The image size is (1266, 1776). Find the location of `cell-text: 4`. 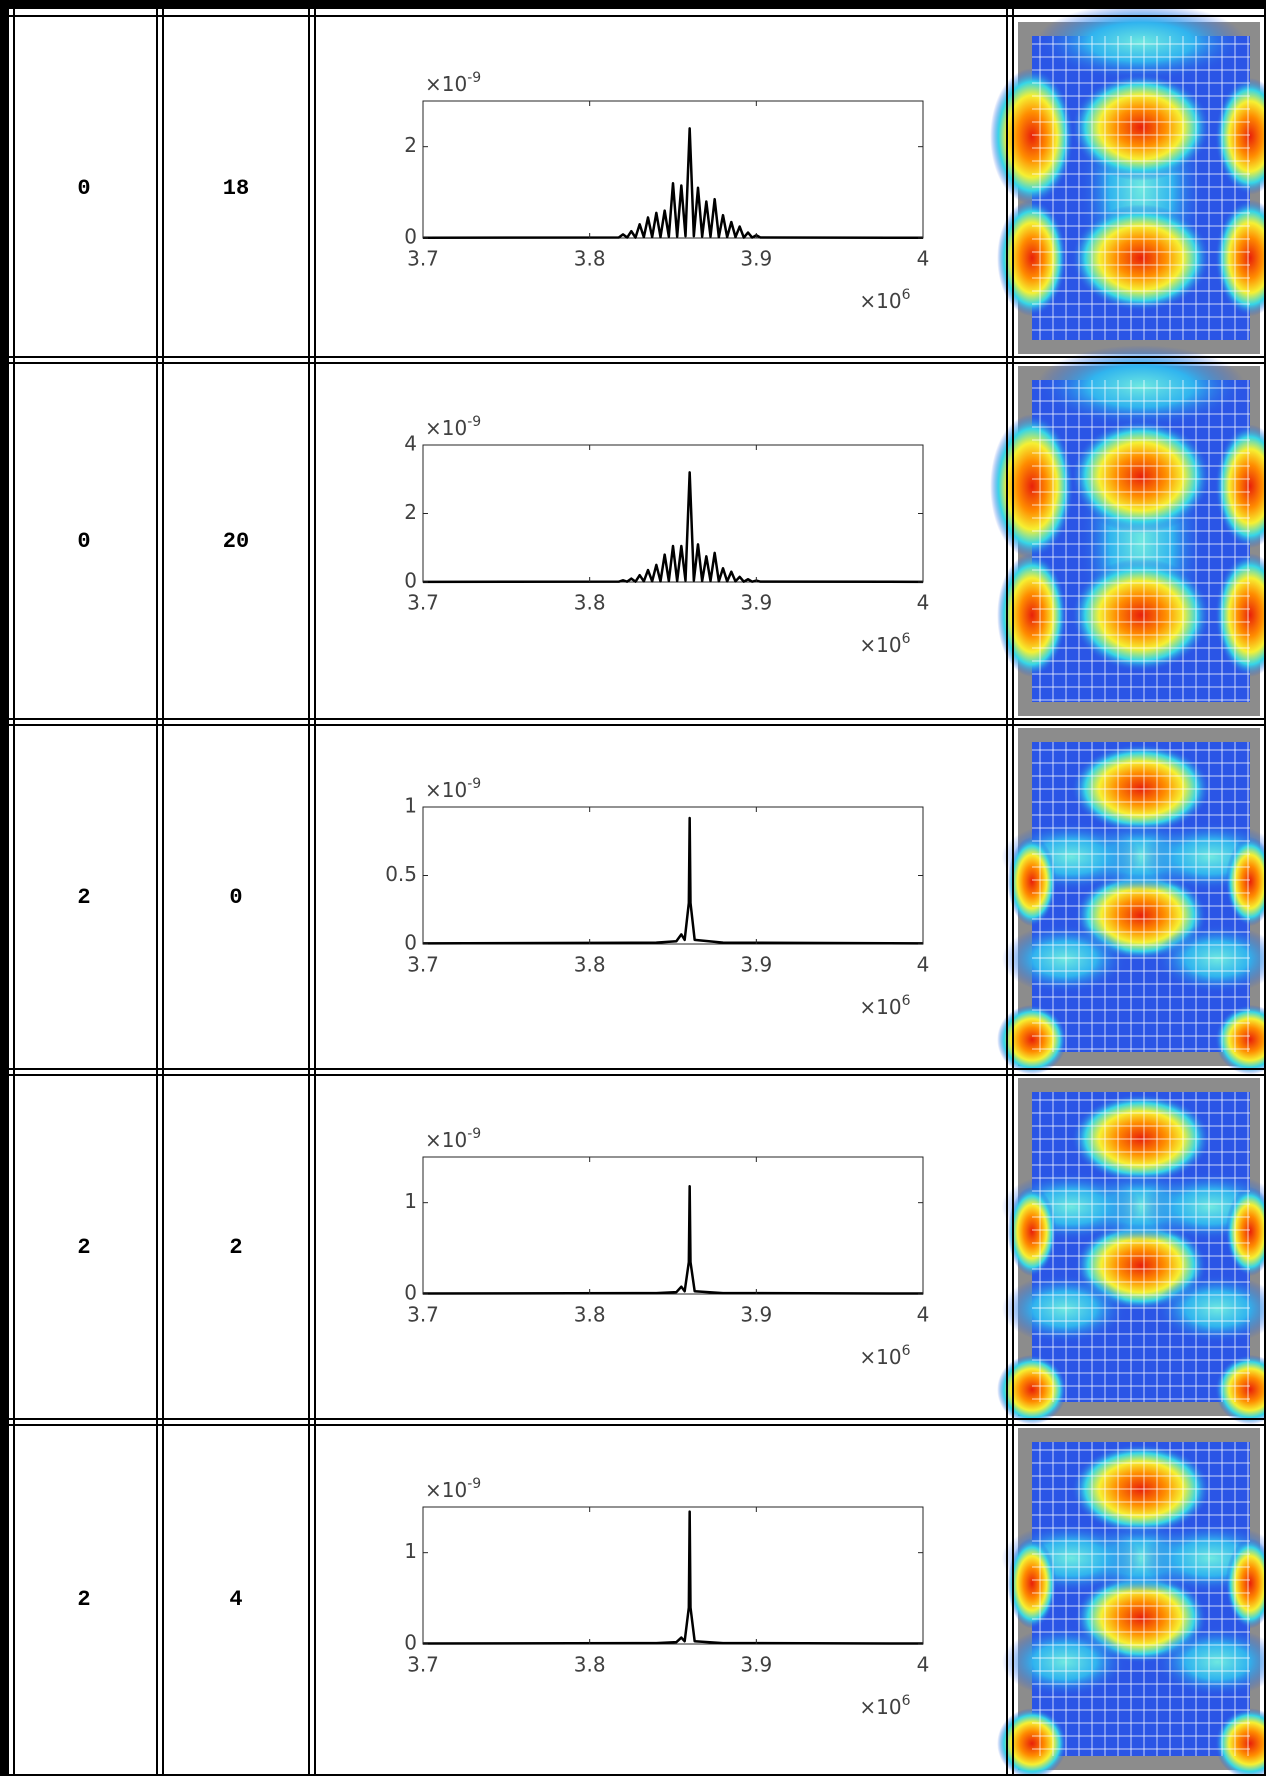

cell-text: 4 is located at coordinates (235, 1599).